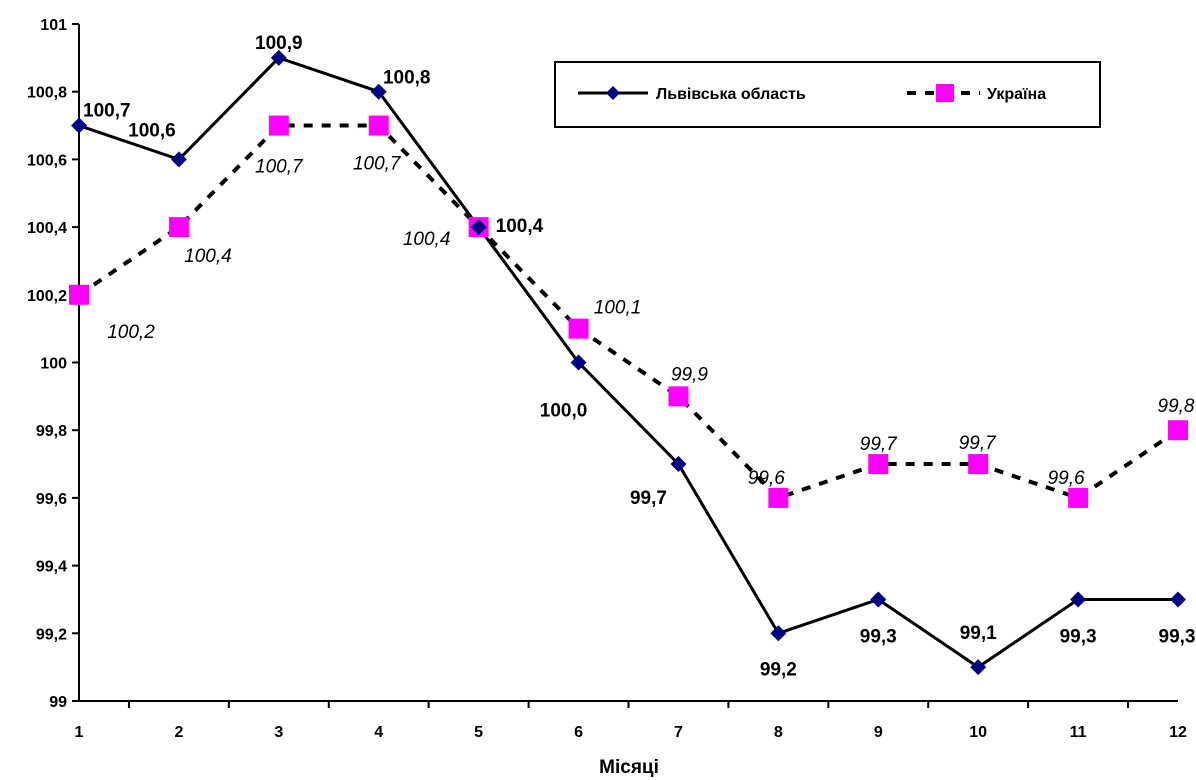 The image size is (1196, 780). What do you see at coordinates (978, 732) in the screenshot?
I see `x-tick-label: 10` at bounding box center [978, 732].